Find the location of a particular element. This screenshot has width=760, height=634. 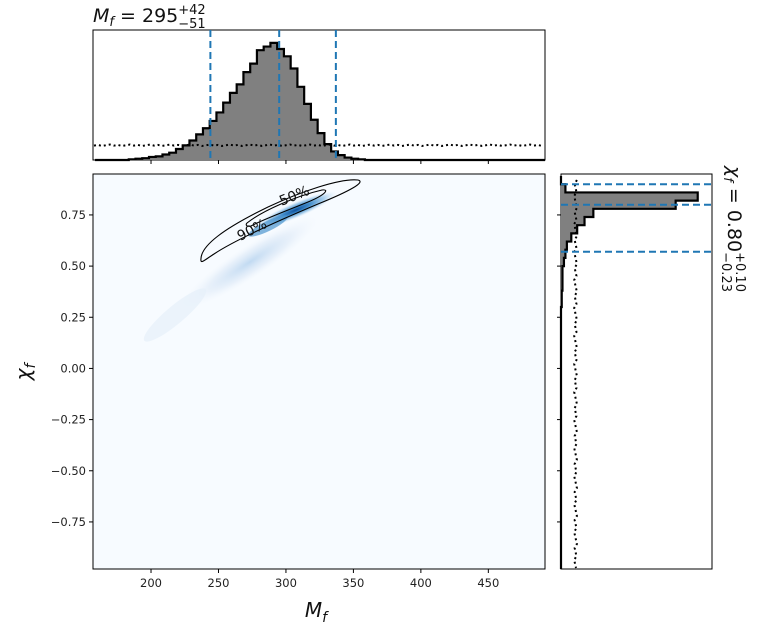

mf-histogram-outline is located at coordinates (320, 101).